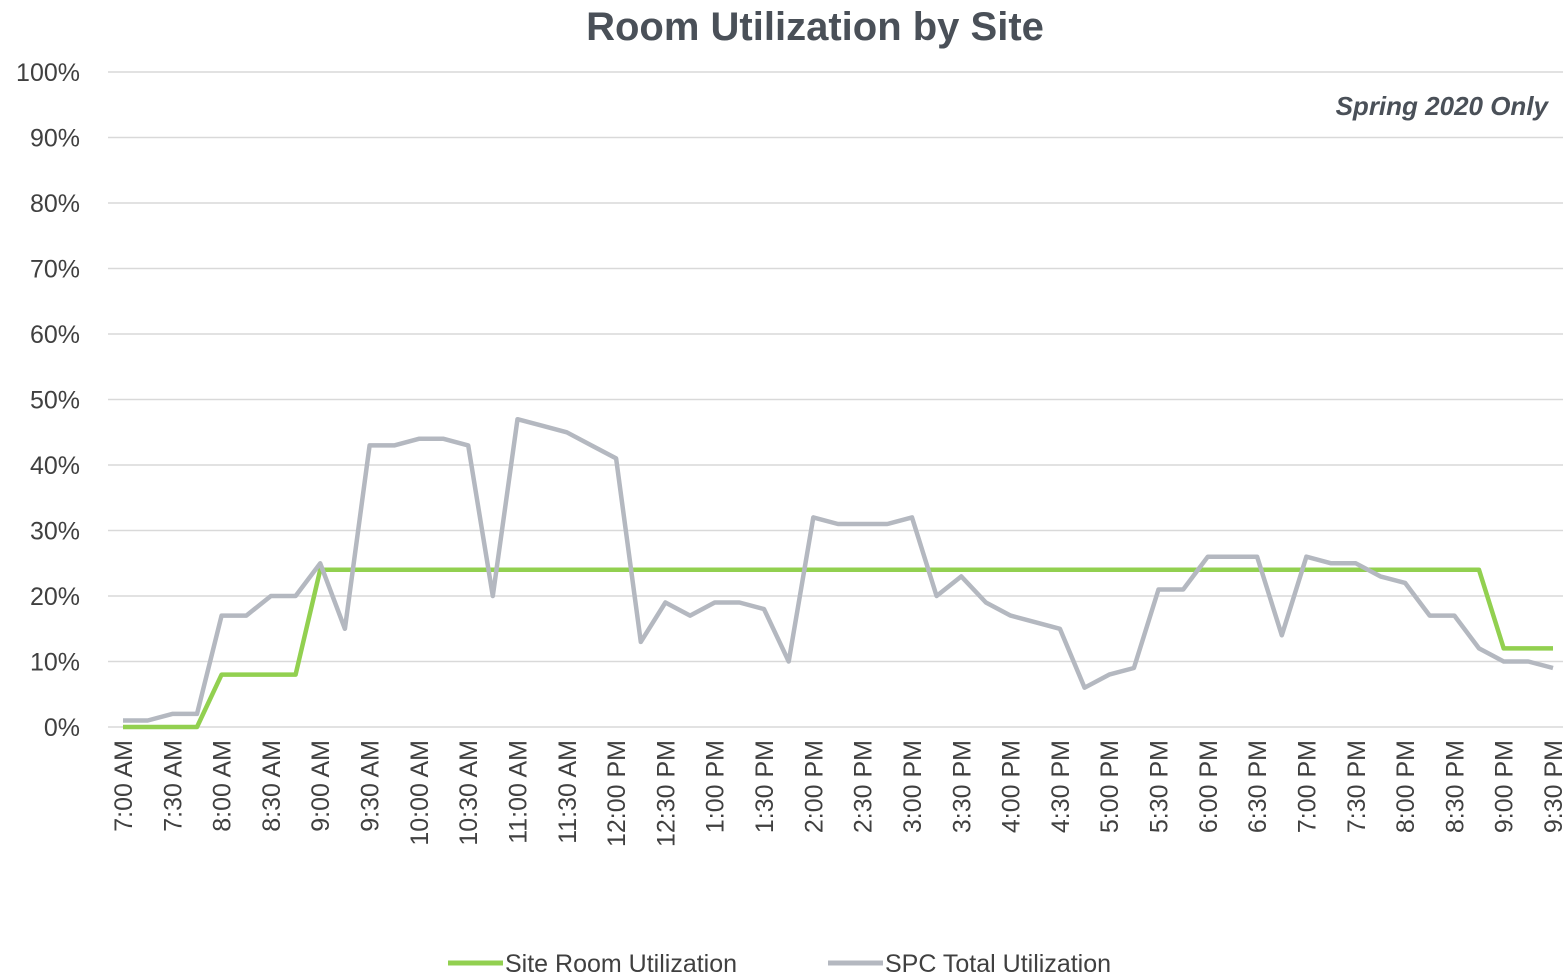  What do you see at coordinates (815, 27) in the screenshot?
I see `chart-title: Room Utilization by Site` at bounding box center [815, 27].